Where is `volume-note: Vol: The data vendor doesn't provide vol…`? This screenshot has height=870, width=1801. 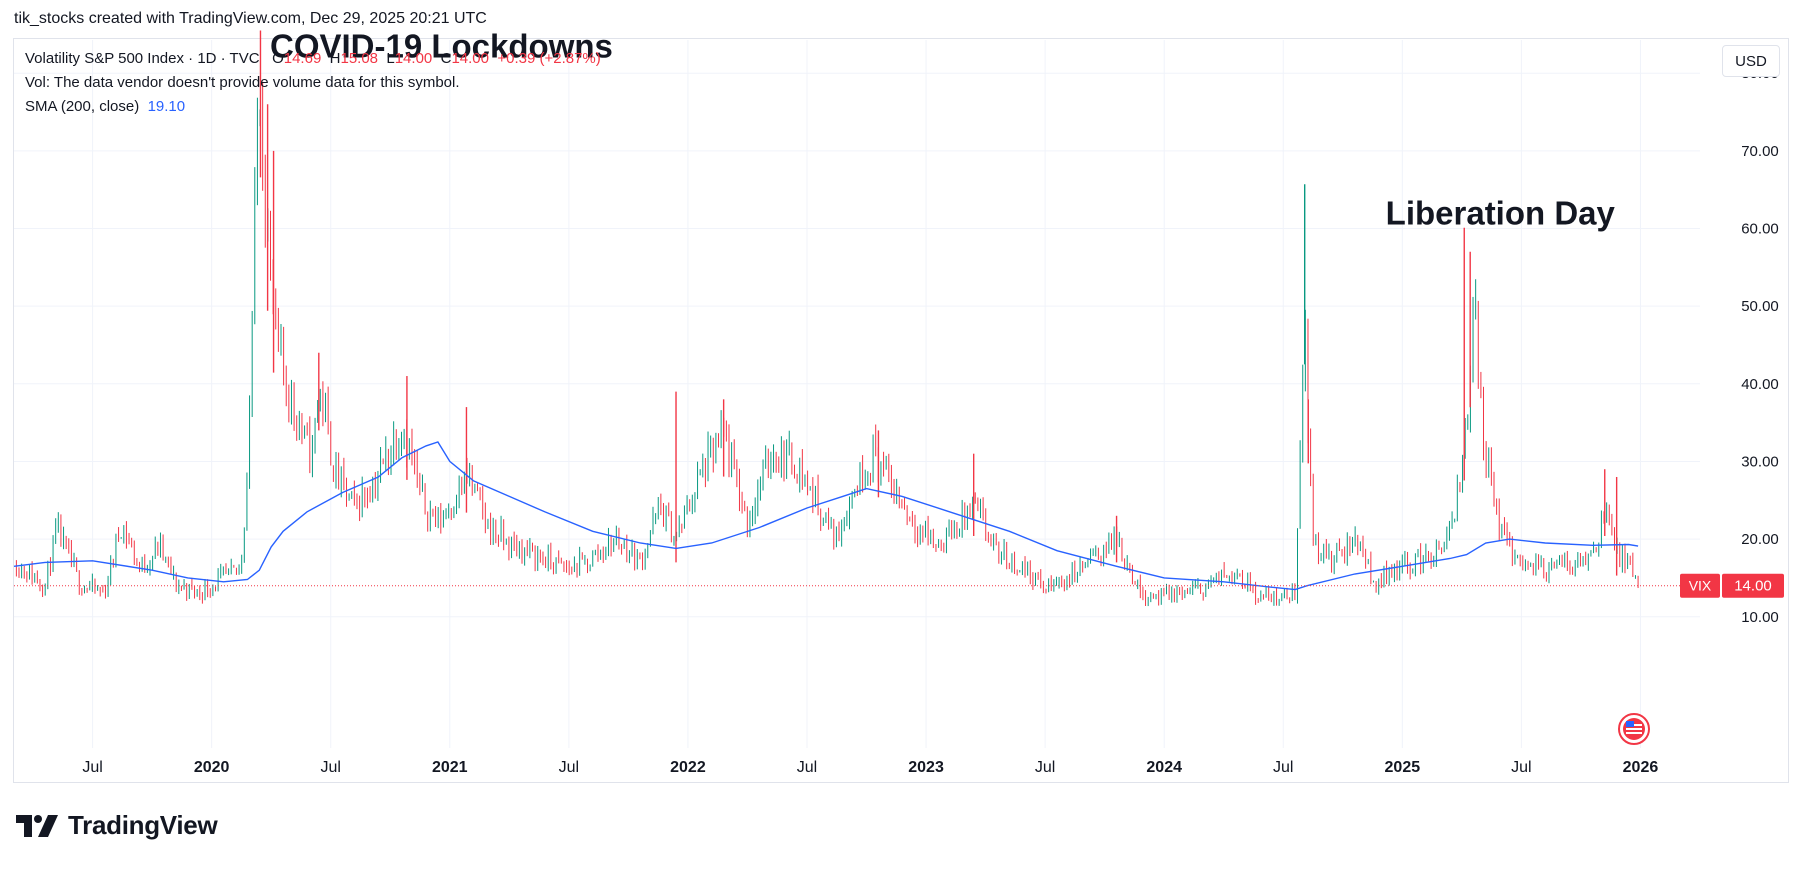 volume-note: Vol: The data vendor doesn't provide vol… is located at coordinates (242, 82).